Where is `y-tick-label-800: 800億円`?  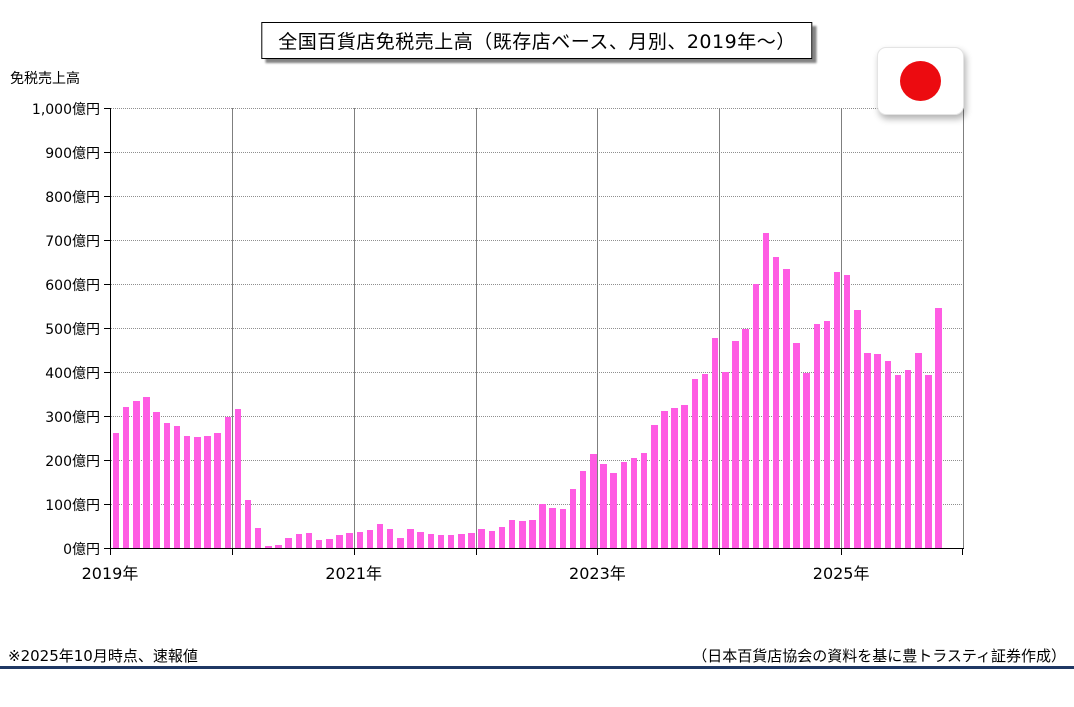
y-tick-label-800: 800億円 is located at coordinates (72, 198).